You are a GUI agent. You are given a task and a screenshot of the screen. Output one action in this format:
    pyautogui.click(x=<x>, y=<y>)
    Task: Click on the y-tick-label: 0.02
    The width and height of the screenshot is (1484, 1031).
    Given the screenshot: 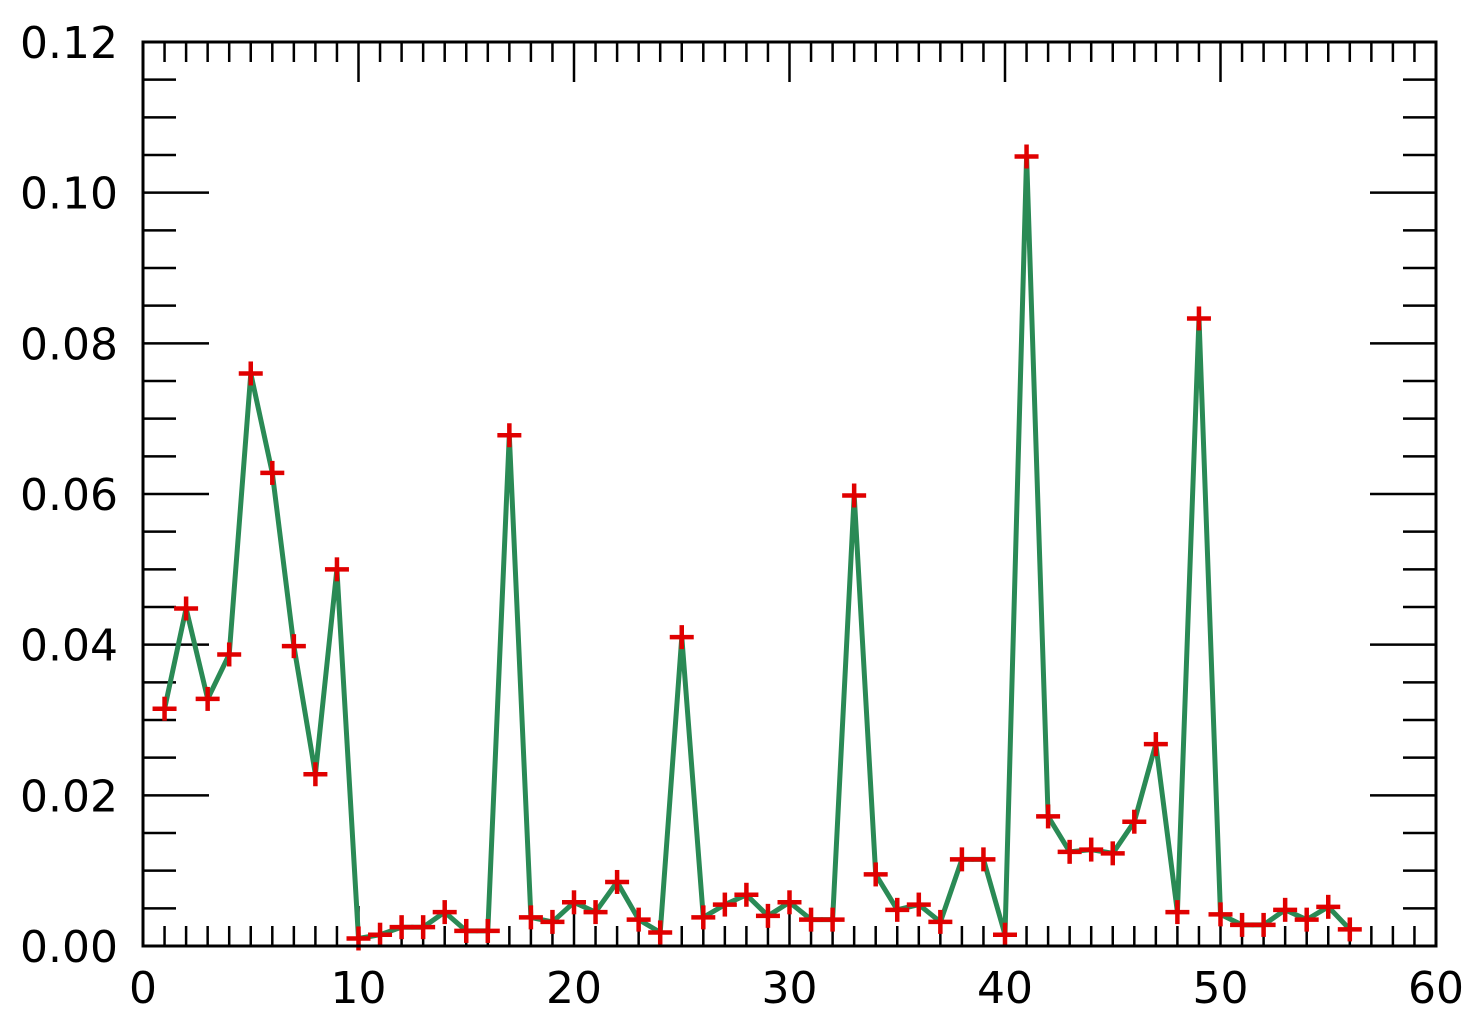 What is the action you would take?
    pyautogui.click(x=69, y=796)
    